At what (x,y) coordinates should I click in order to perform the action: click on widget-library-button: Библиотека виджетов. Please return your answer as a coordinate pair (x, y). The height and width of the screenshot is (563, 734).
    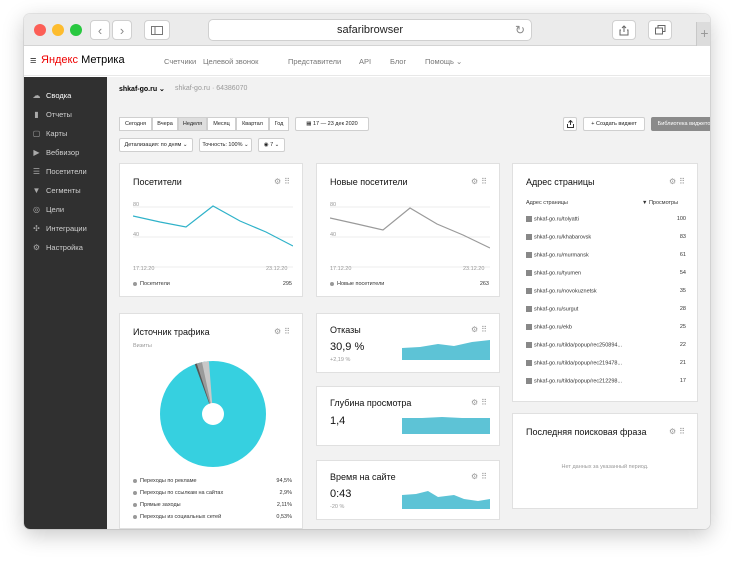
    Looking at the image, I should click on (680, 124).